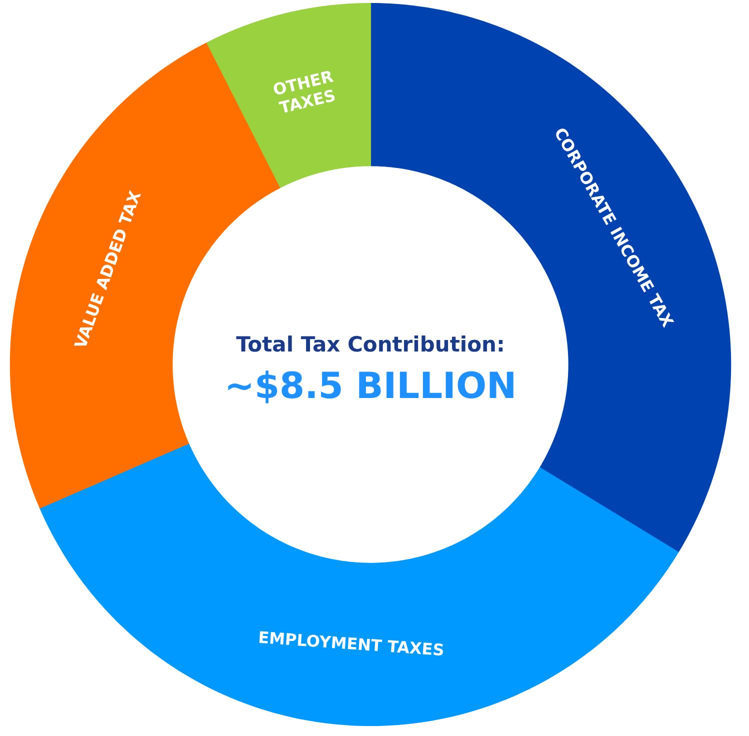 The image size is (749, 736). Describe the element at coordinates (351, 644) in the screenshot. I see `slice-label: EMPLOYMENT TAXES` at that location.